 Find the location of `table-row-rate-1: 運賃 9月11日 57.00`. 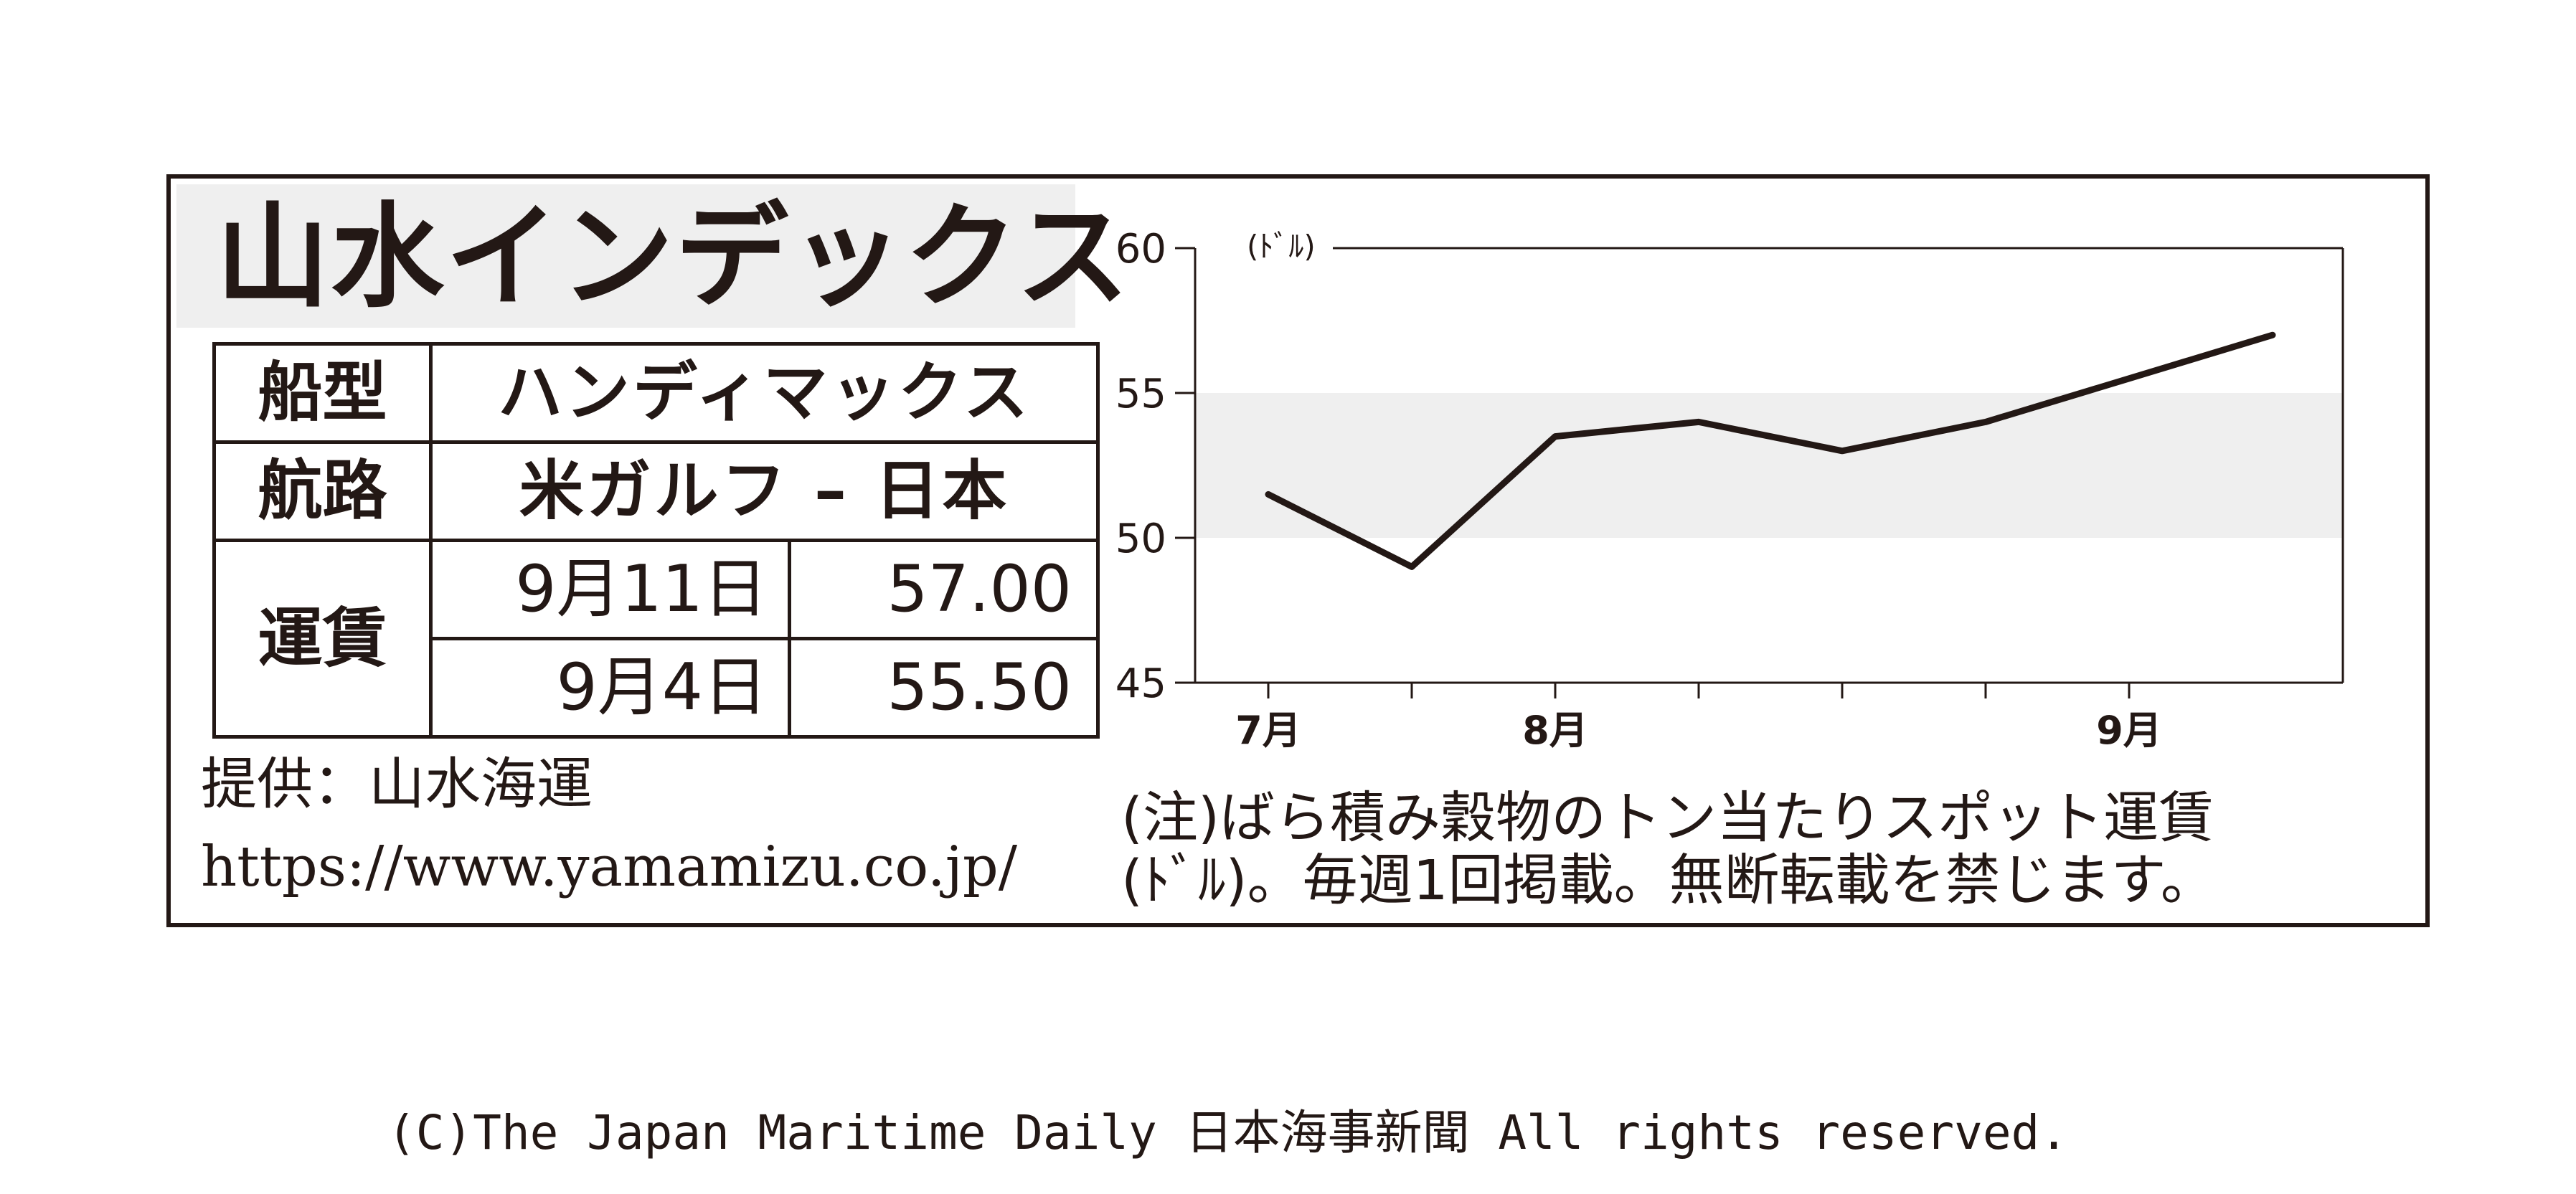

table-row-rate-1: 運賃 9月11日 57.00 is located at coordinates (656, 639).